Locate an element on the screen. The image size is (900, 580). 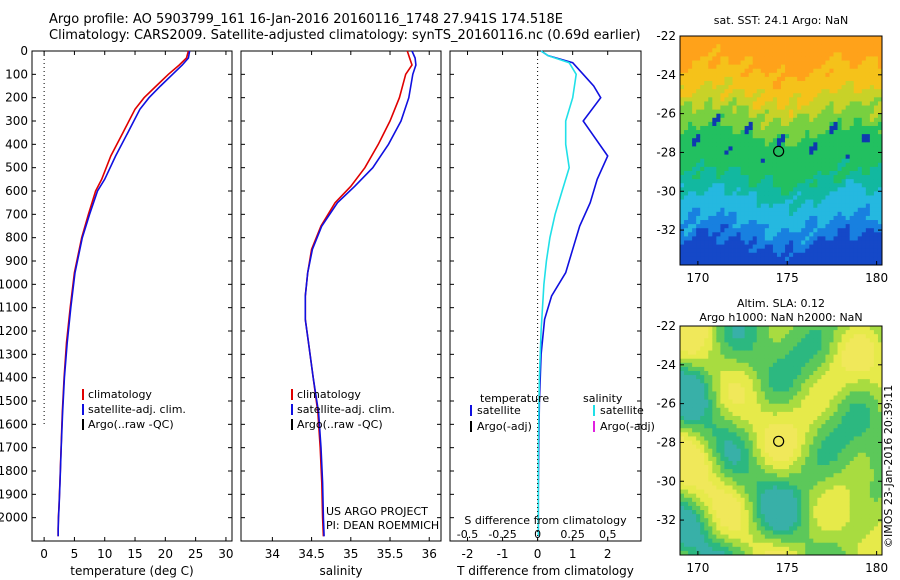
sst-map-xtick-label: 175 is located at coordinates (787, 278).